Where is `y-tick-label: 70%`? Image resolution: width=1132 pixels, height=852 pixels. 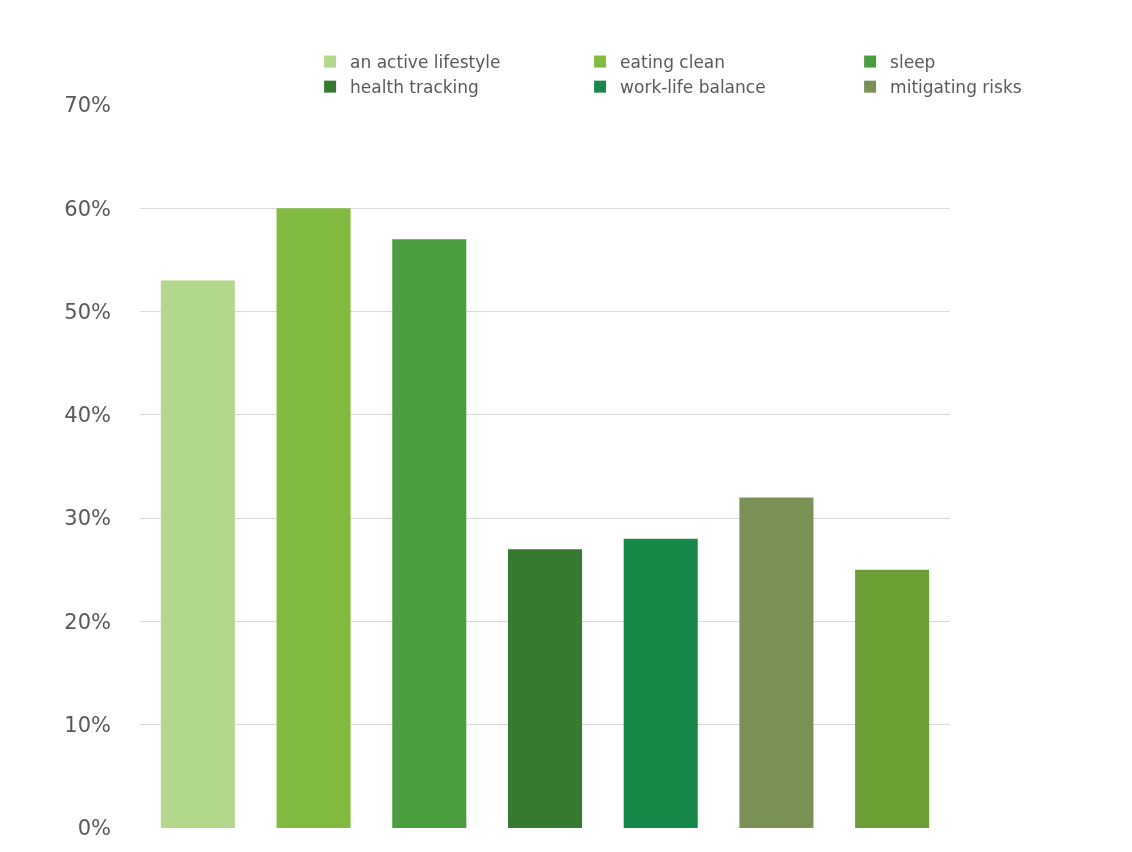
y-tick-label: 70% is located at coordinates (87, 105).